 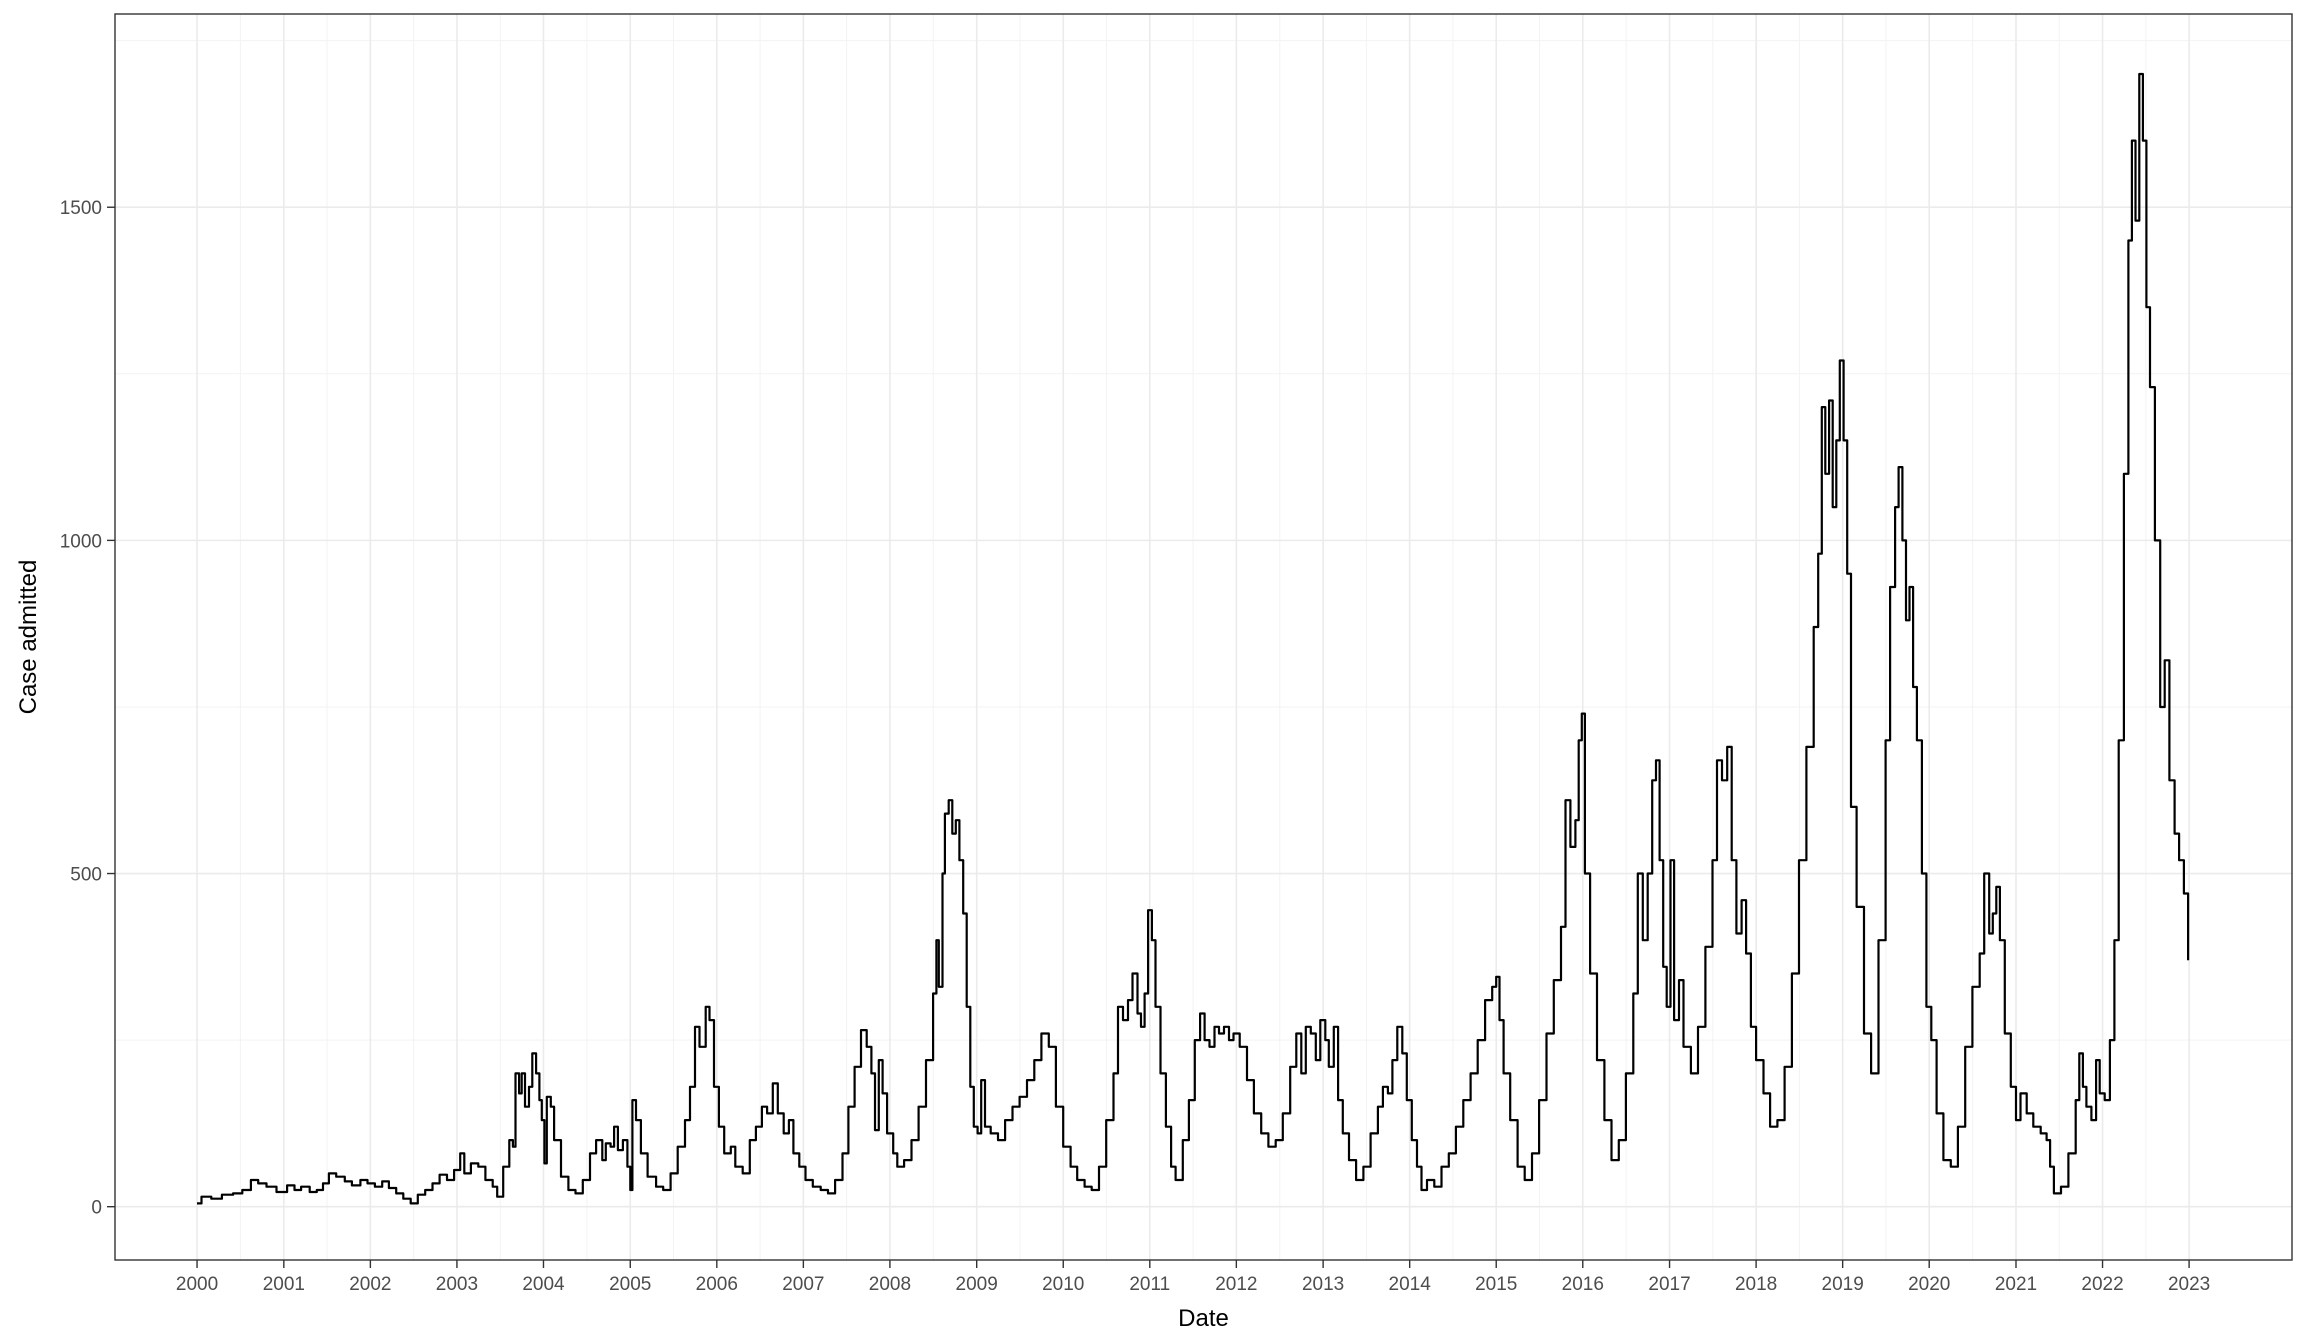 What do you see at coordinates (1583, 1284) in the screenshot?
I see `x-tick-label: 2016` at bounding box center [1583, 1284].